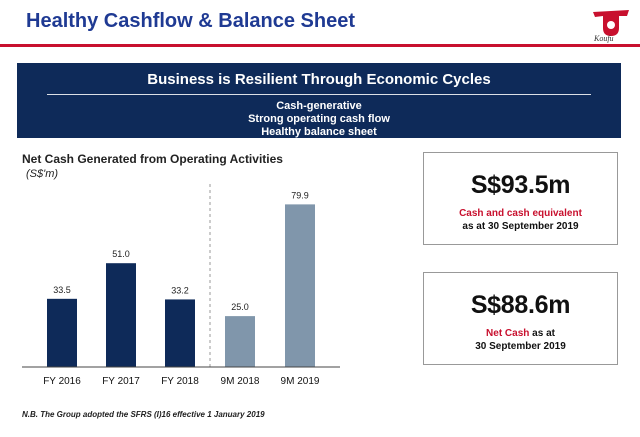  What do you see at coordinates (542, 333) in the screenshot?
I see `kpi-netcash-desc-suffix: as at` at bounding box center [542, 333].